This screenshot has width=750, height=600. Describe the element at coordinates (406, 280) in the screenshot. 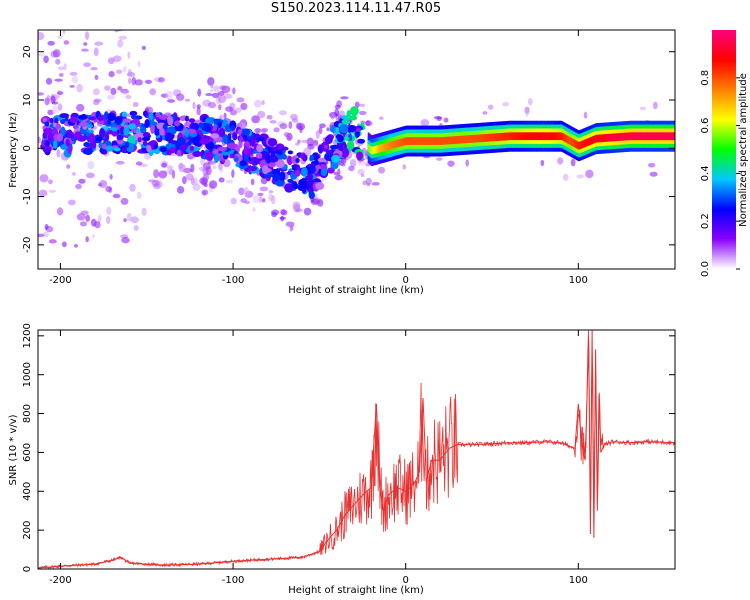

I see `spectrogram-xtick-label: 0` at that location.